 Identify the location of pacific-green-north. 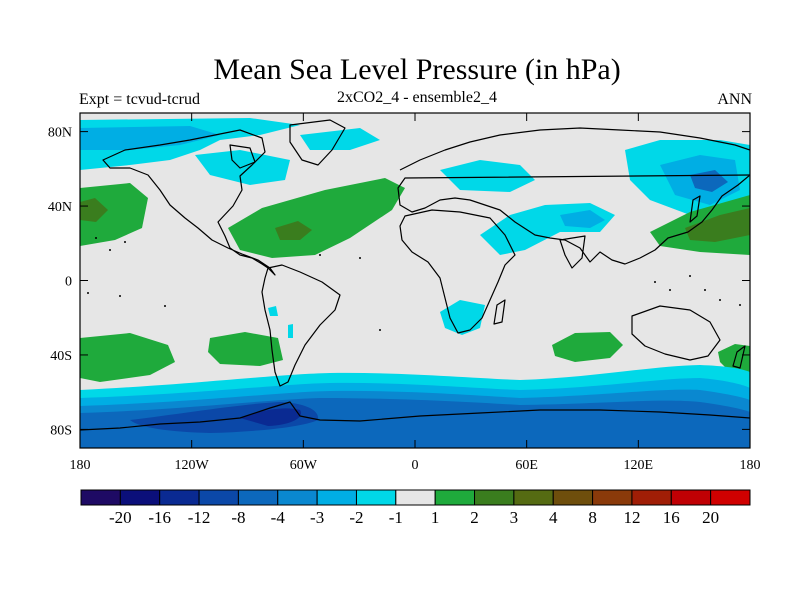
(114, 214).